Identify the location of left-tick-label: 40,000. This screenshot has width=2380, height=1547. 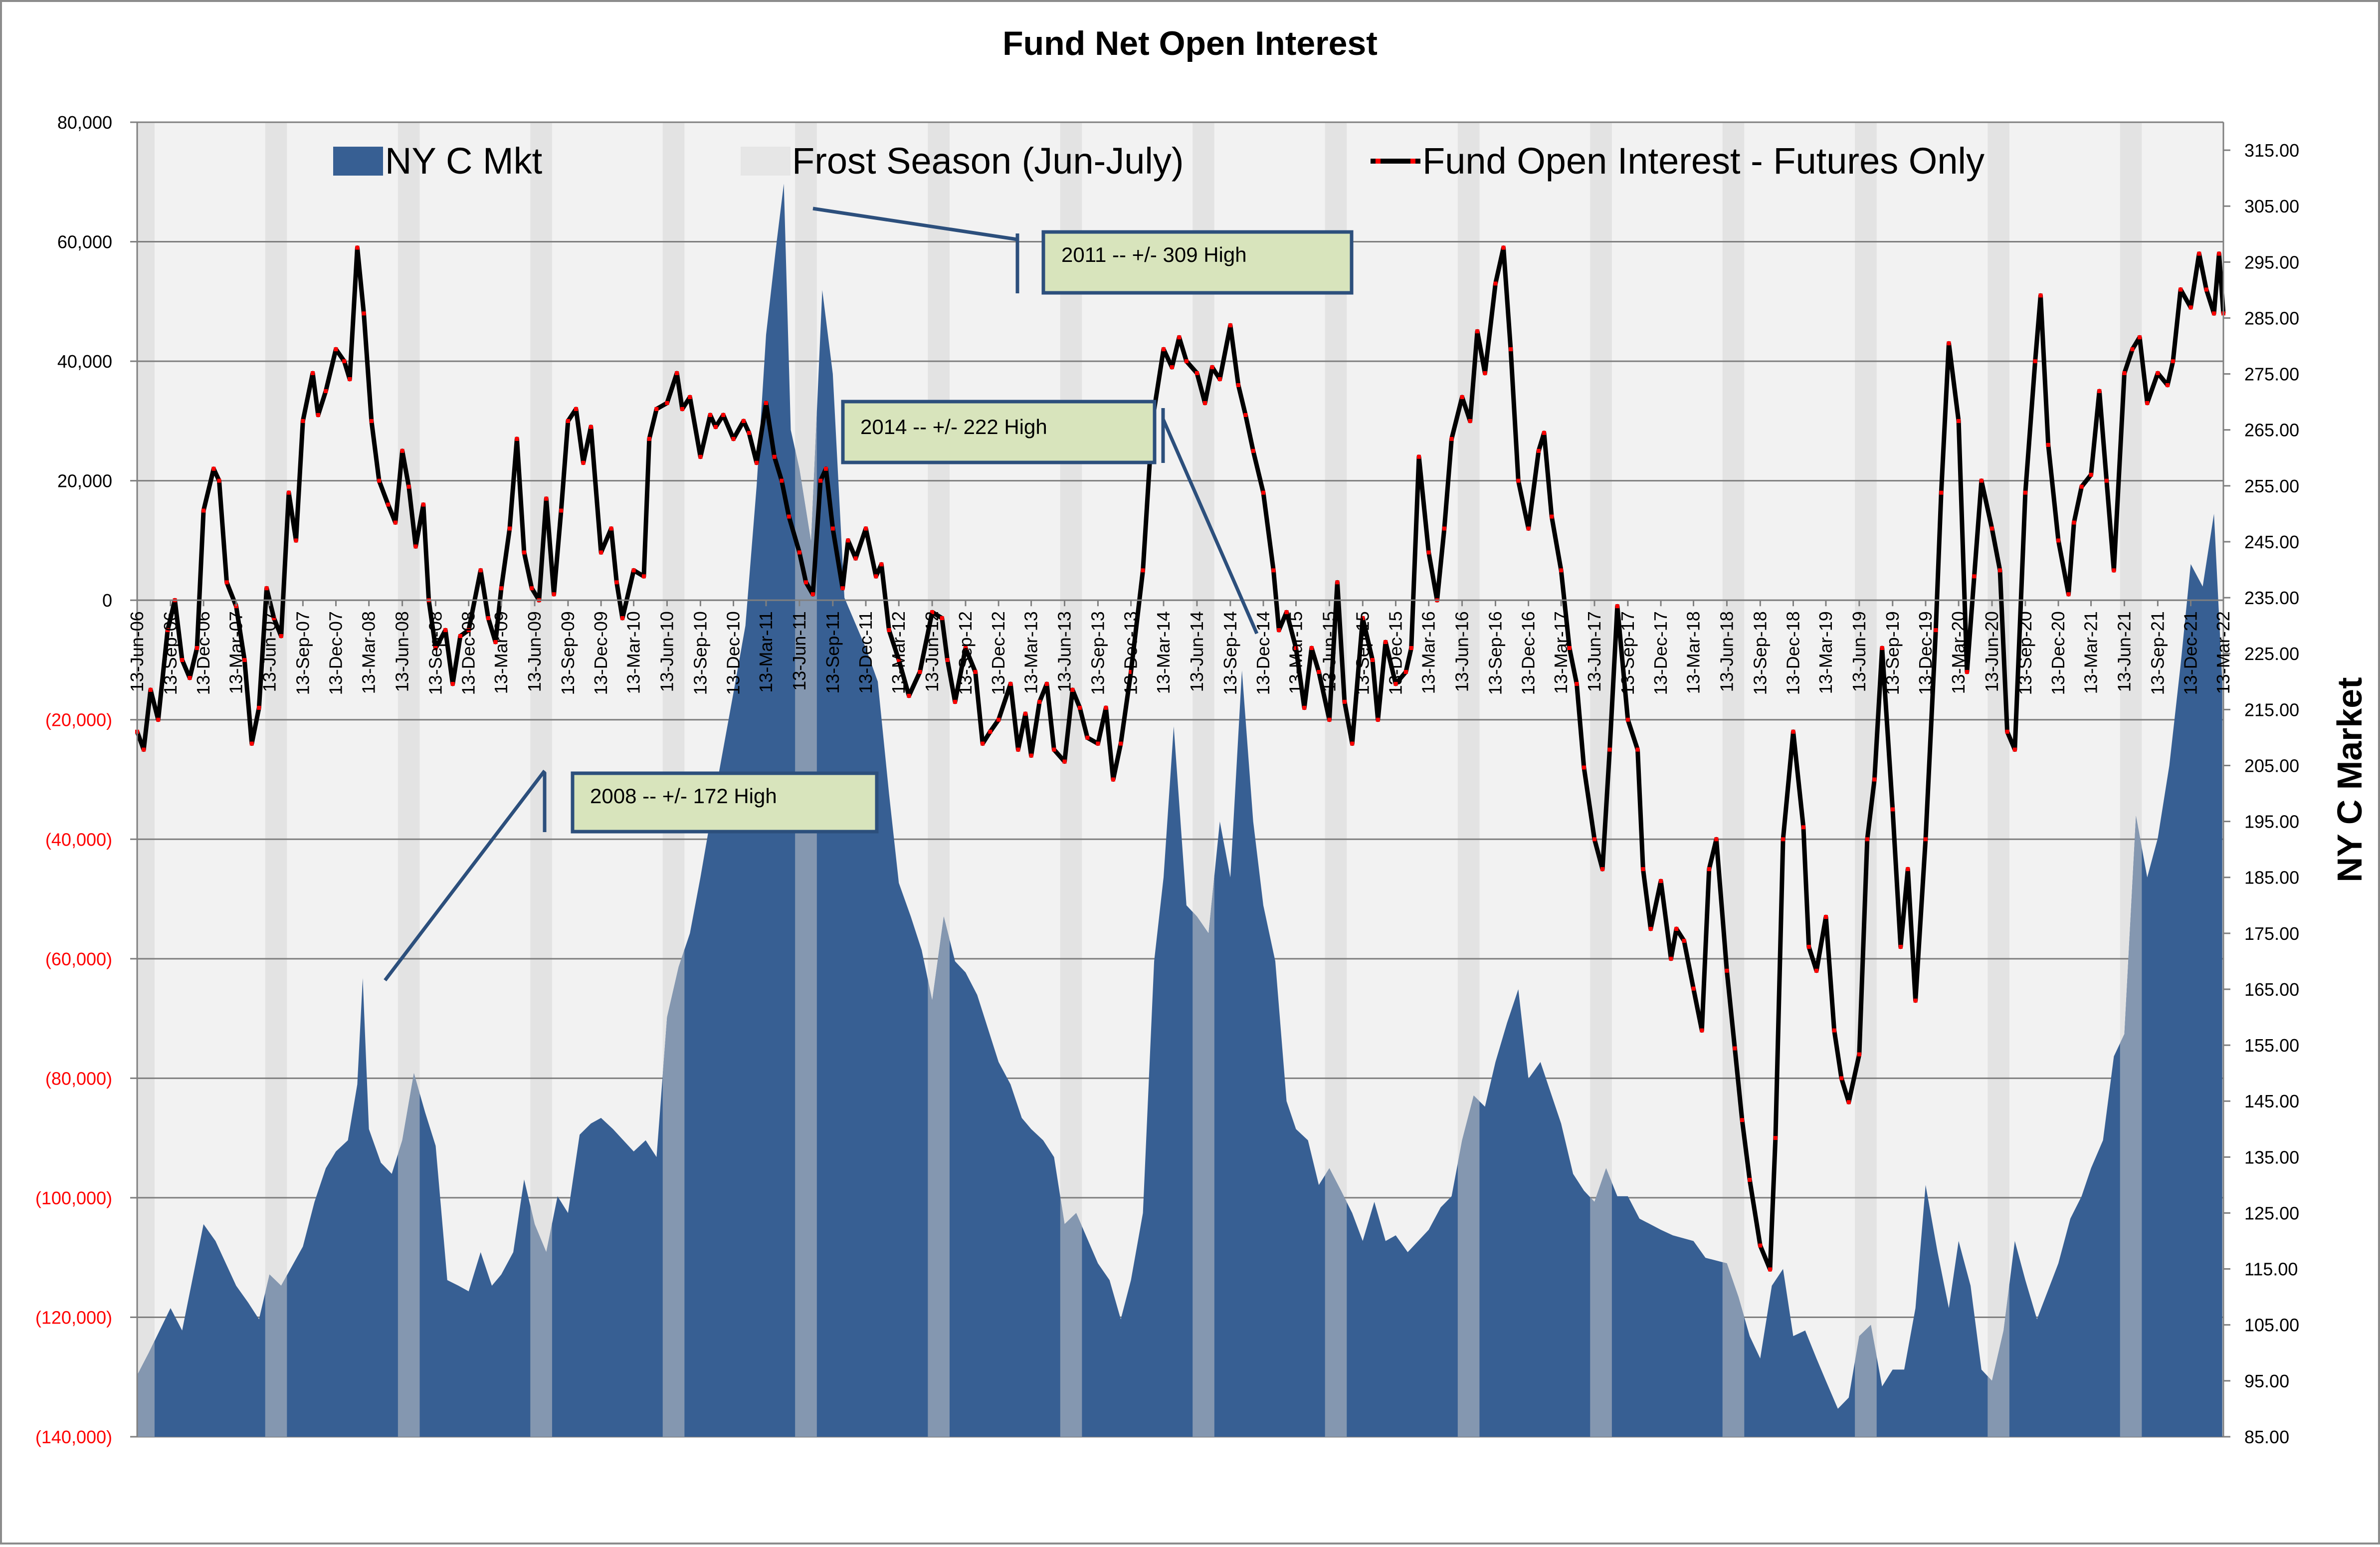
(84, 361).